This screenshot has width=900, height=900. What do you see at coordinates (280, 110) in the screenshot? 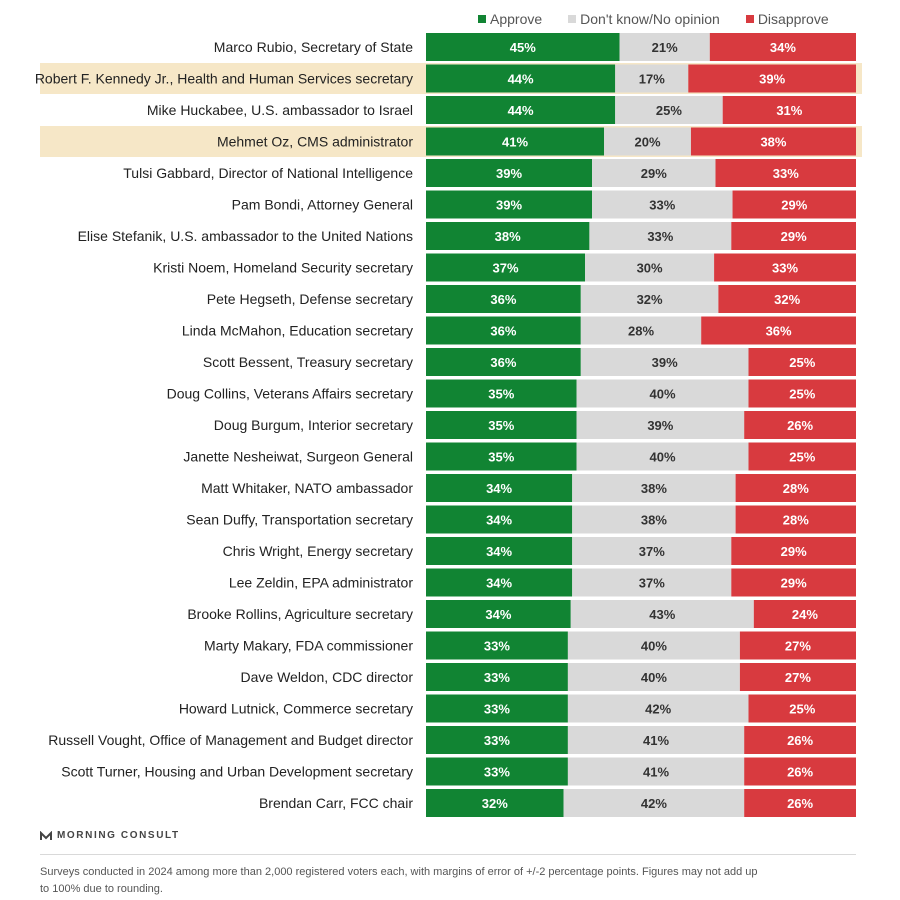
I see `category-label: Mike Huckabee, U.S. ambassador to Israel` at bounding box center [280, 110].